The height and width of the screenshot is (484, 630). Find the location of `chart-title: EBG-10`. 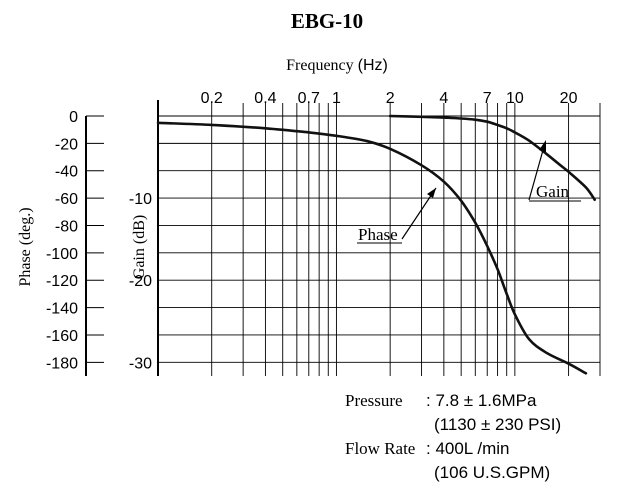

chart-title: EBG-10 is located at coordinates (327, 21).